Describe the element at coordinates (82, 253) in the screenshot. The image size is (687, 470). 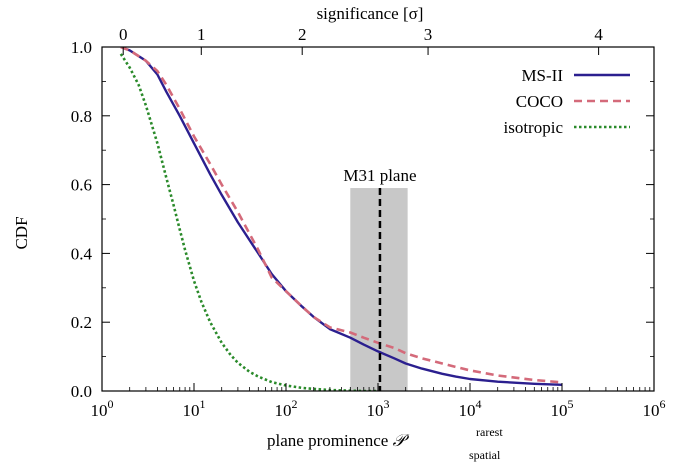
I see `y-tick-label: 0.4` at that location.